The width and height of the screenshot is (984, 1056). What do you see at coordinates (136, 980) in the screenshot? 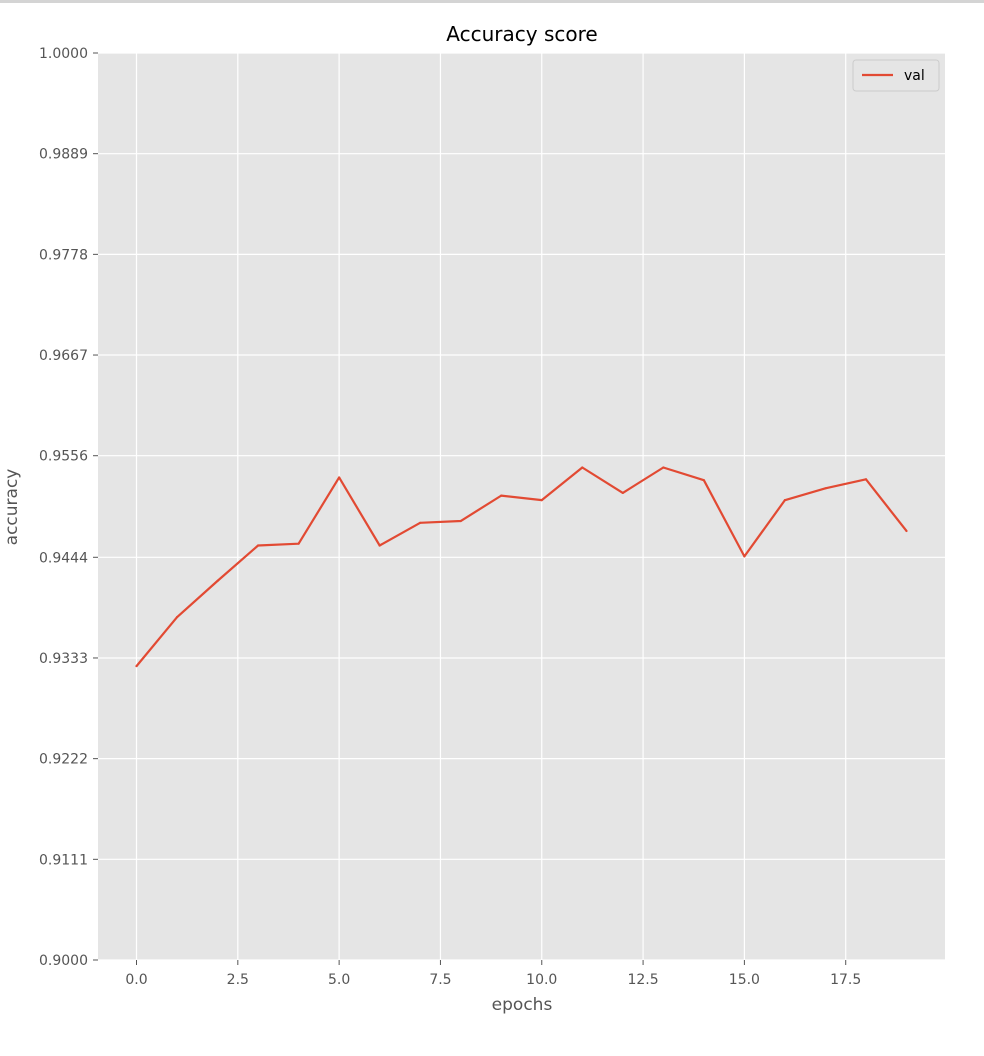
I see `x-tick-label: 0.0` at bounding box center [136, 980].